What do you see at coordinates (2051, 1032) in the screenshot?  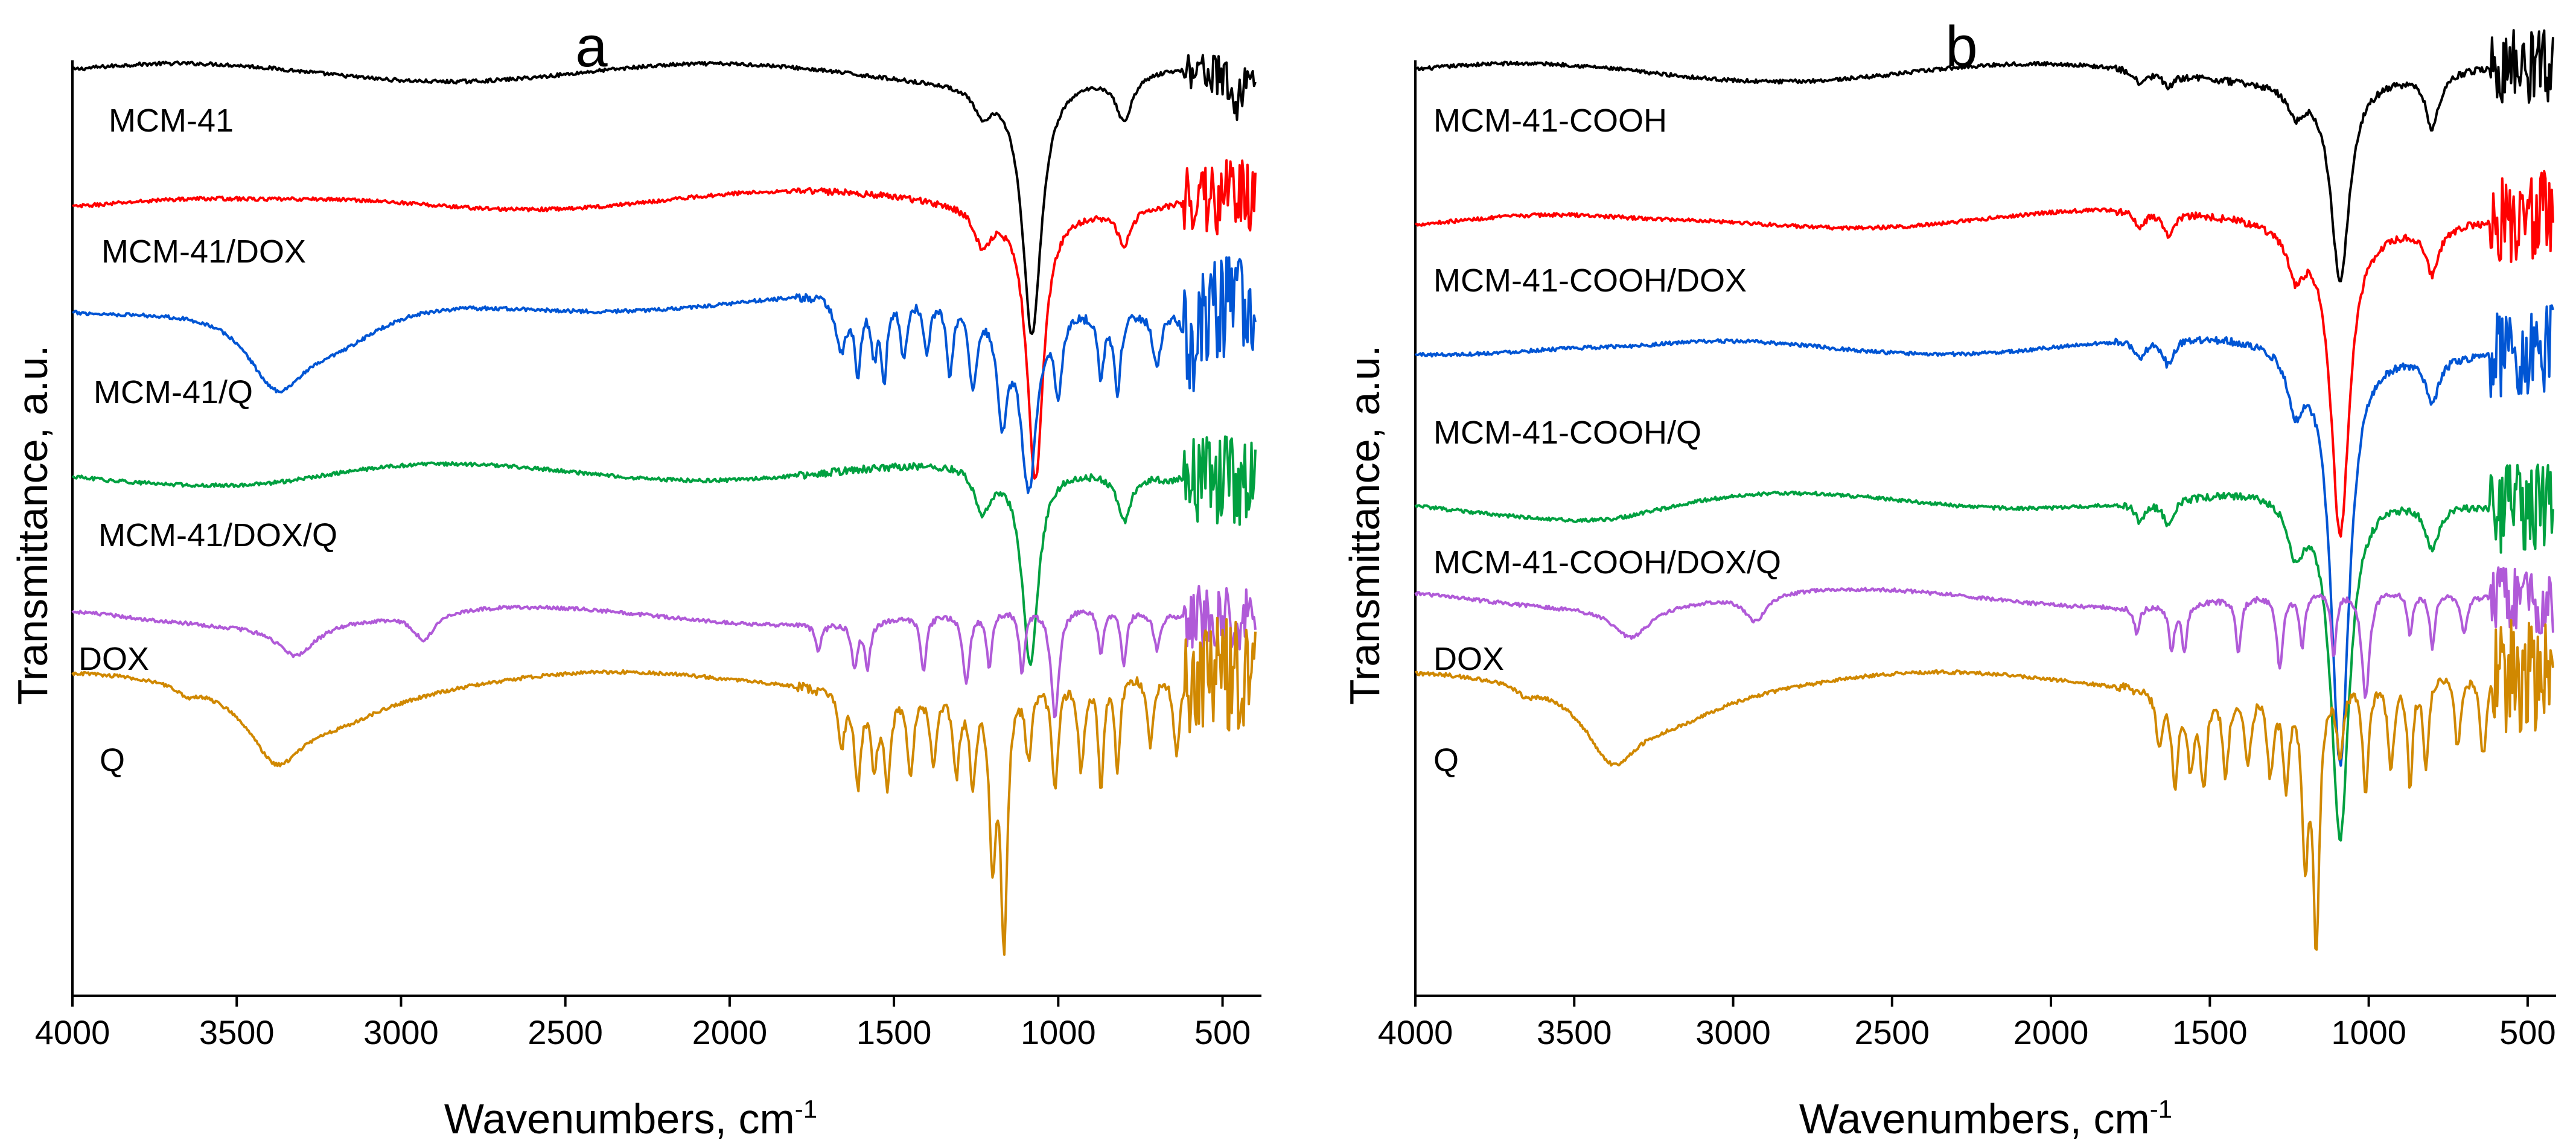 I see `panel-b-x-tick-label: 2000` at bounding box center [2051, 1032].